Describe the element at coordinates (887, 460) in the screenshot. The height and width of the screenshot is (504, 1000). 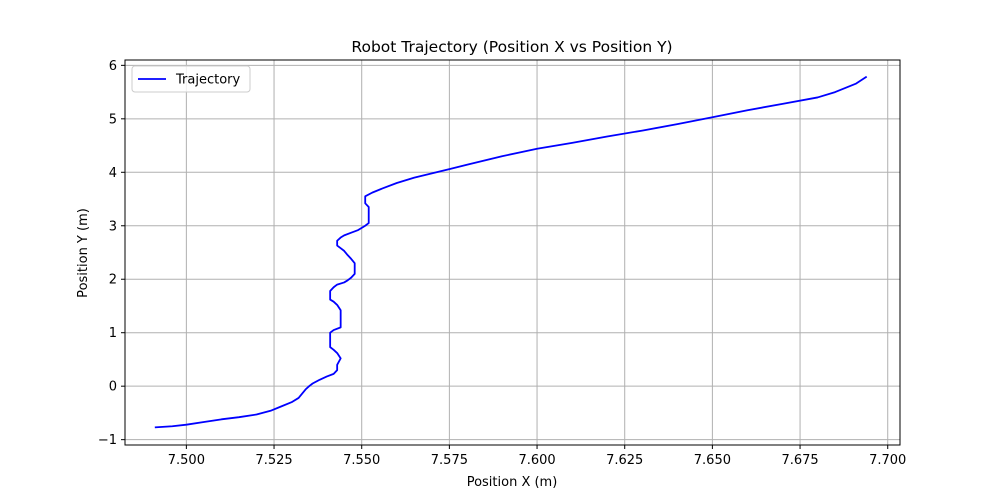
I see `x-tick-label: 7.700` at that location.